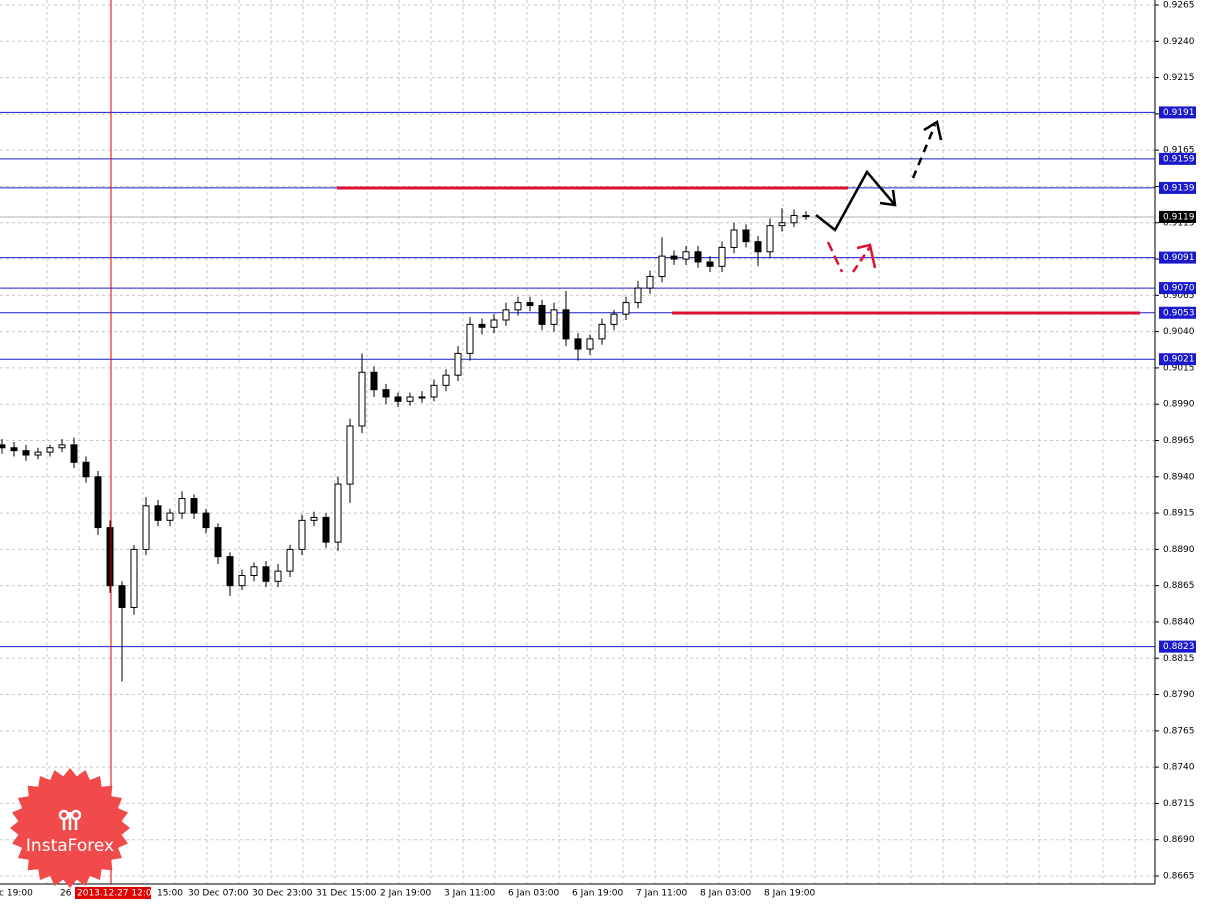  Describe the element at coordinates (70, 846) in the screenshot. I see `logo-text: InstaForex` at that location.